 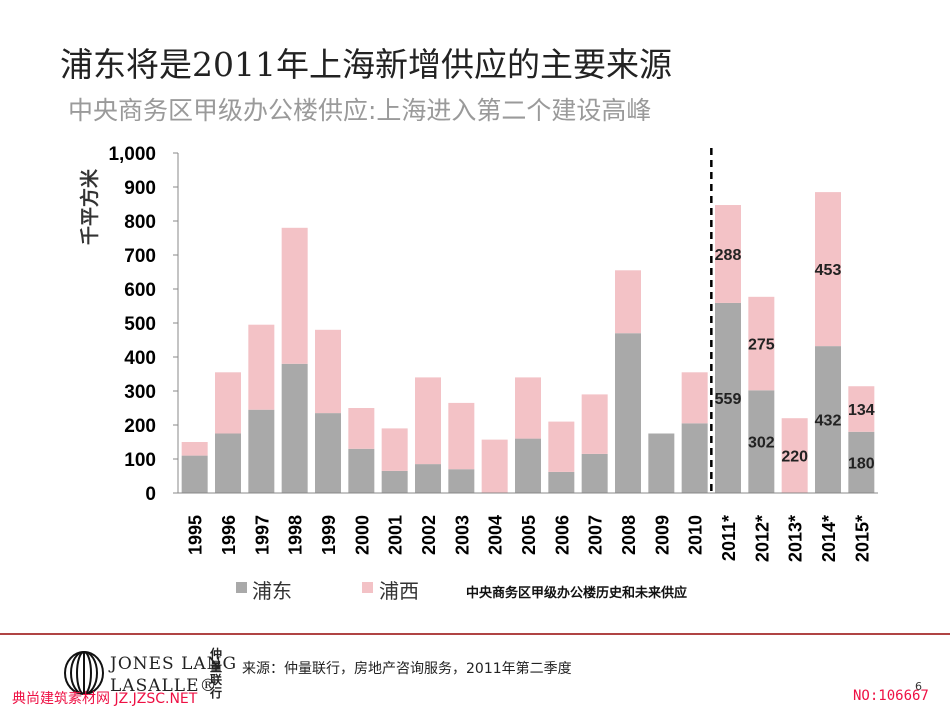 I want to click on y-tick-label: 1,000, so click(x=132, y=154).